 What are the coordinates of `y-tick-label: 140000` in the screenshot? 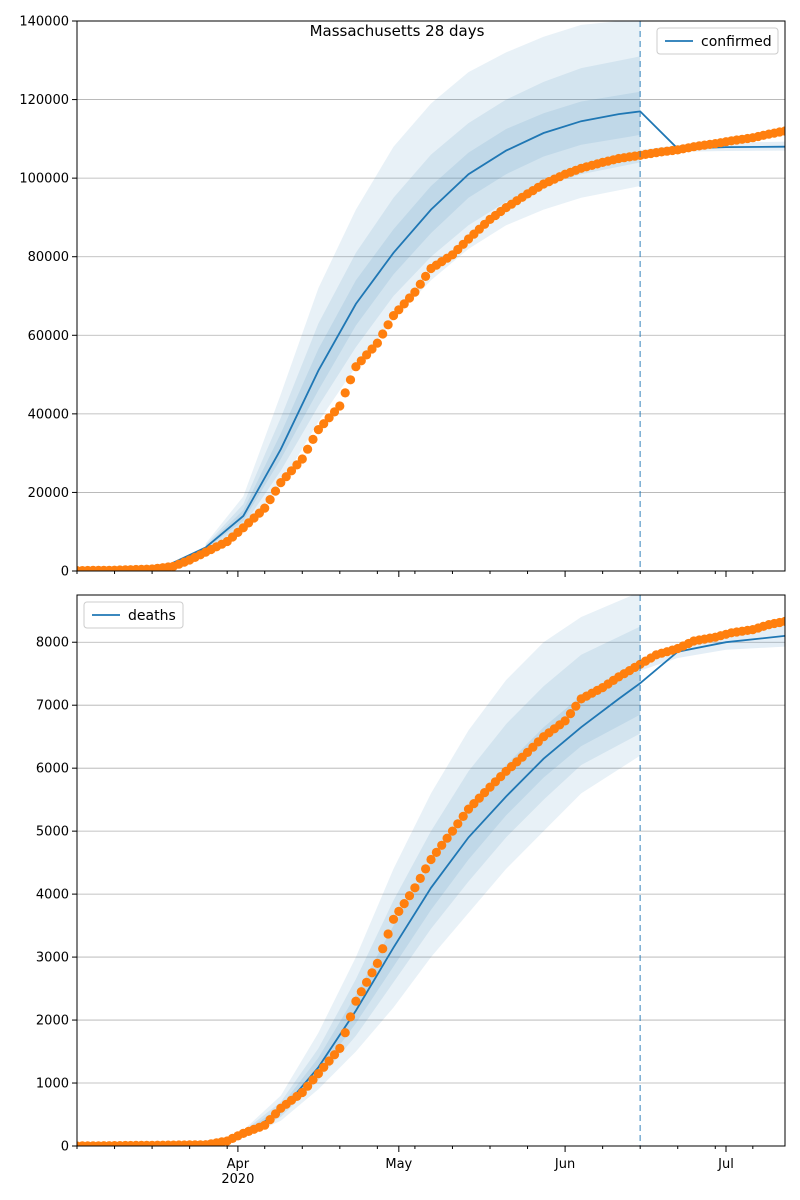 It's located at (44, 22).